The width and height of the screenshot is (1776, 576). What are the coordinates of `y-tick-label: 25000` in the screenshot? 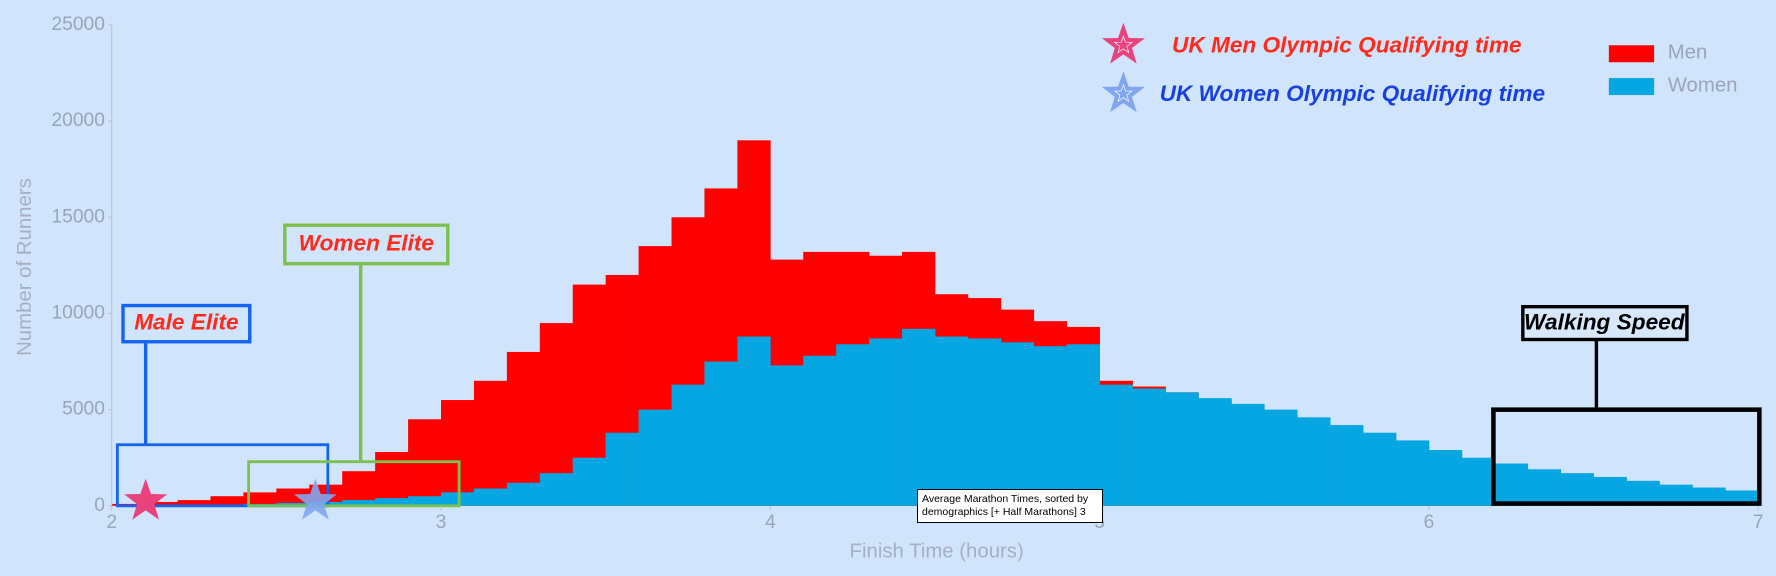 It's located at (77, 24).